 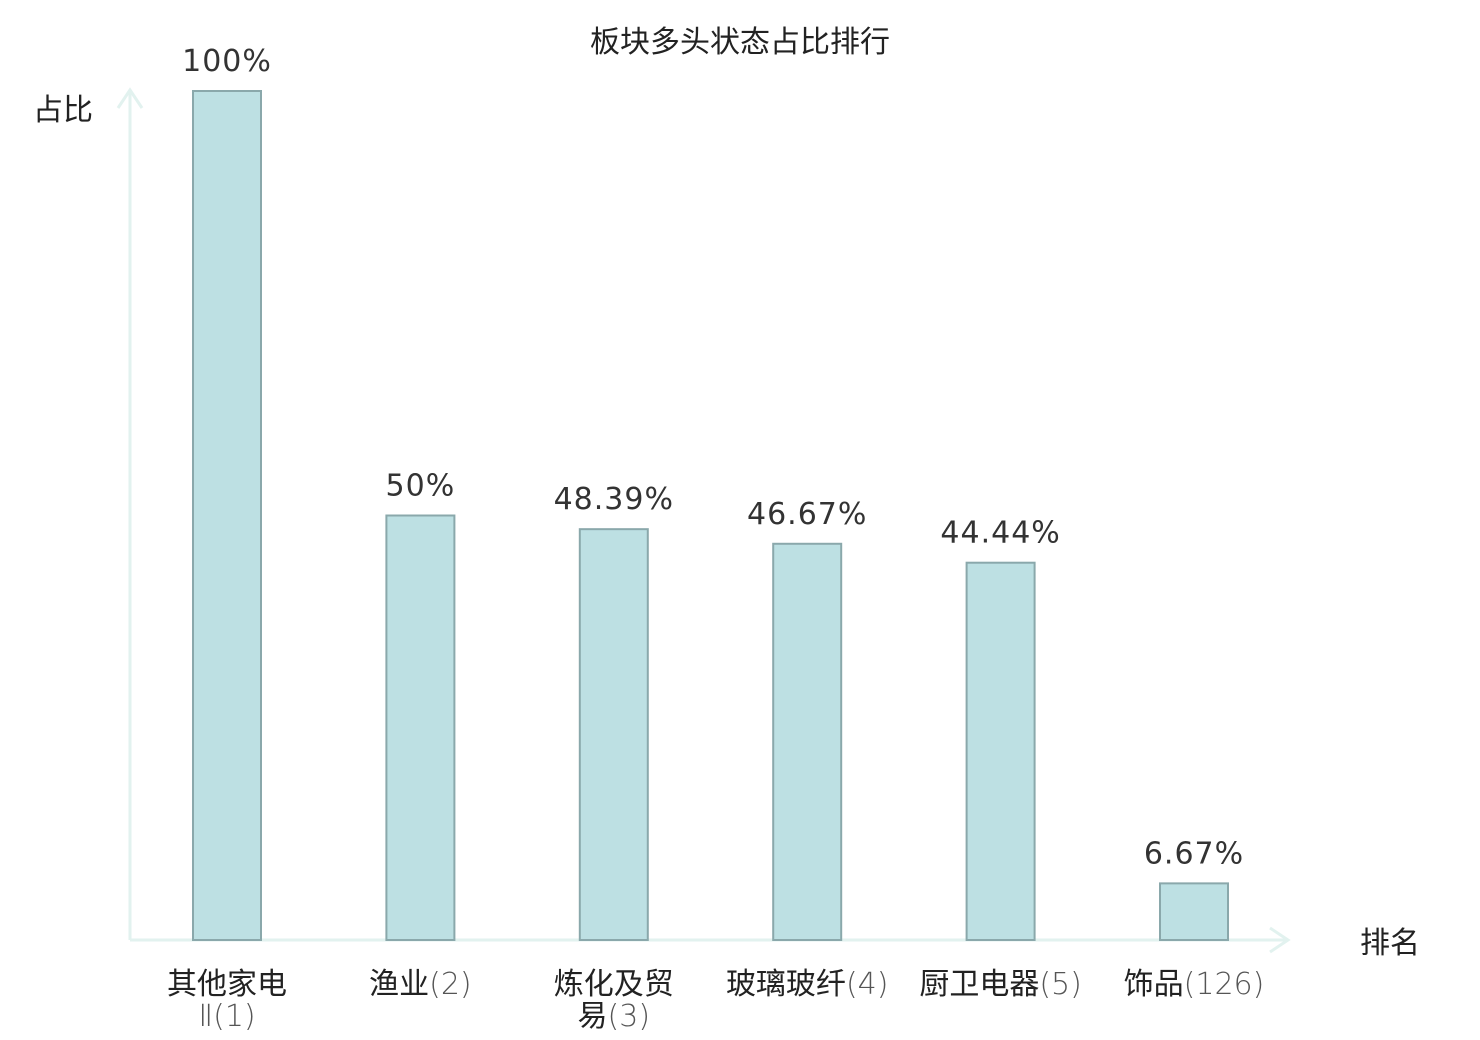 What do you see at coordinates (614, 1000) in the screenshot?
I see `tick-label-3: 炼化及贸易(3)` at bounding box center [614, 1000].